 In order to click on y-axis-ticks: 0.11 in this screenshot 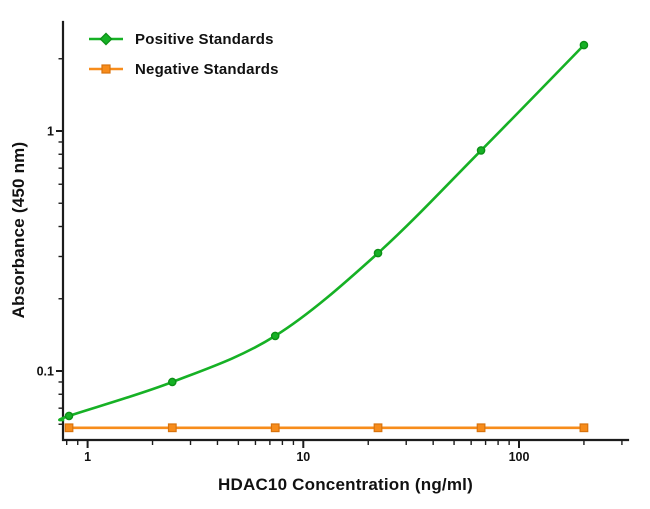, I will do `click(50, 241)`.